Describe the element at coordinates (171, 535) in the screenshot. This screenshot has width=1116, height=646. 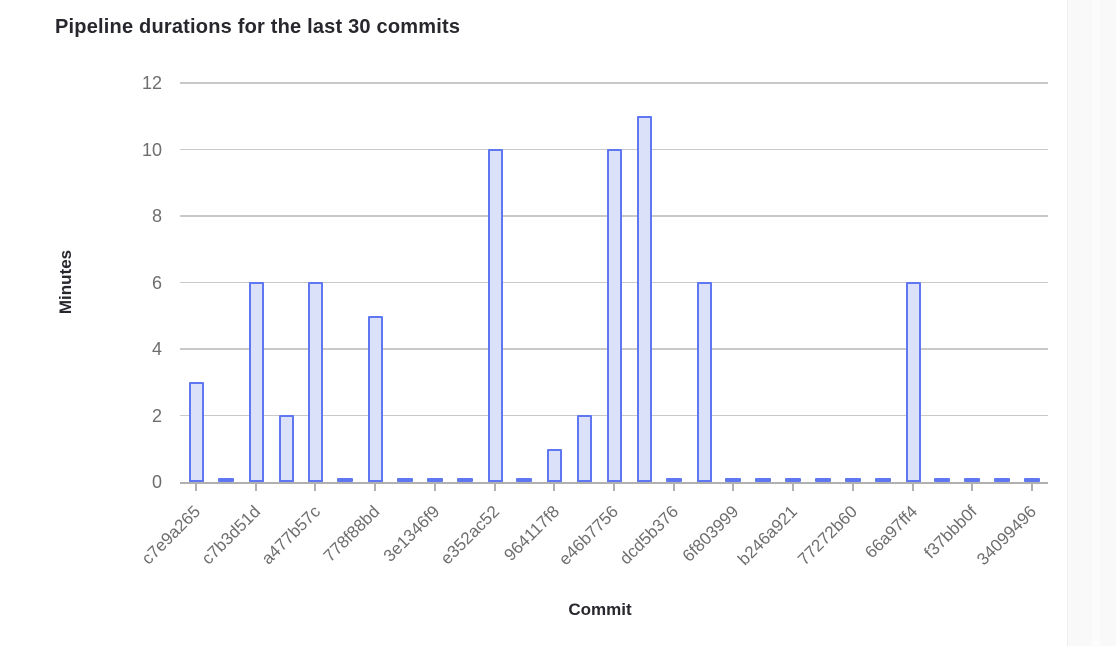
I see `x-tick-label-c7e9a265: c7e9a265` at that location.